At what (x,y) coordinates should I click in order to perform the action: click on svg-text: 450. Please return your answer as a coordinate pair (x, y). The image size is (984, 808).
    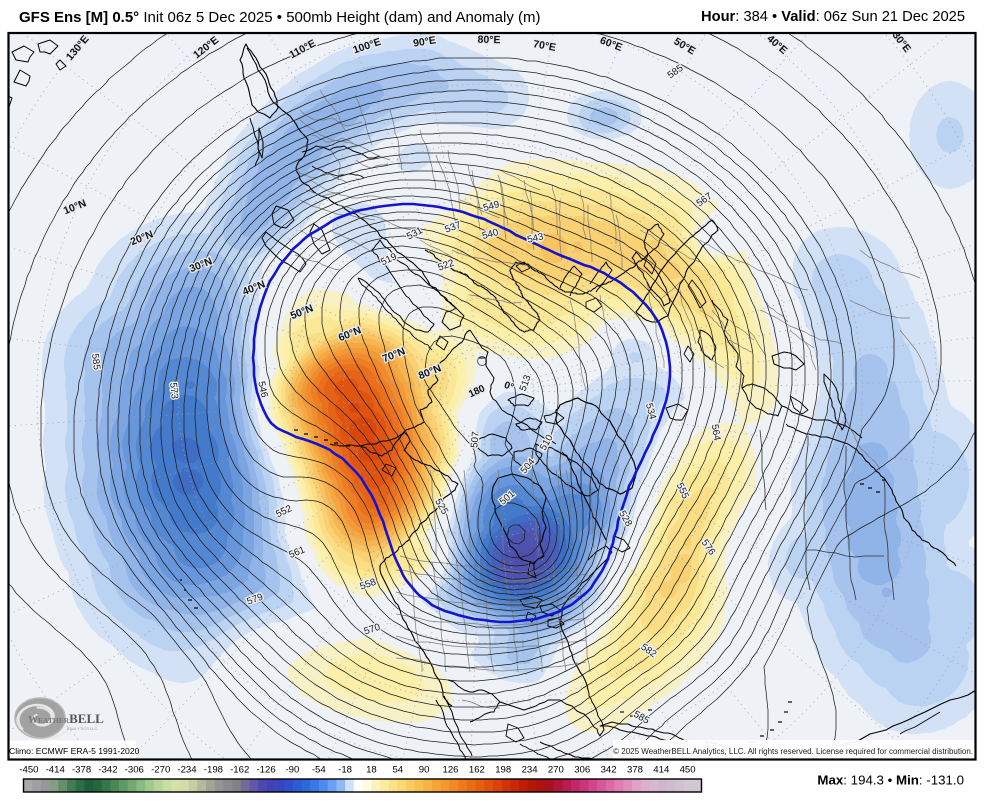
    Looking at the image, I should click on (688, 770).